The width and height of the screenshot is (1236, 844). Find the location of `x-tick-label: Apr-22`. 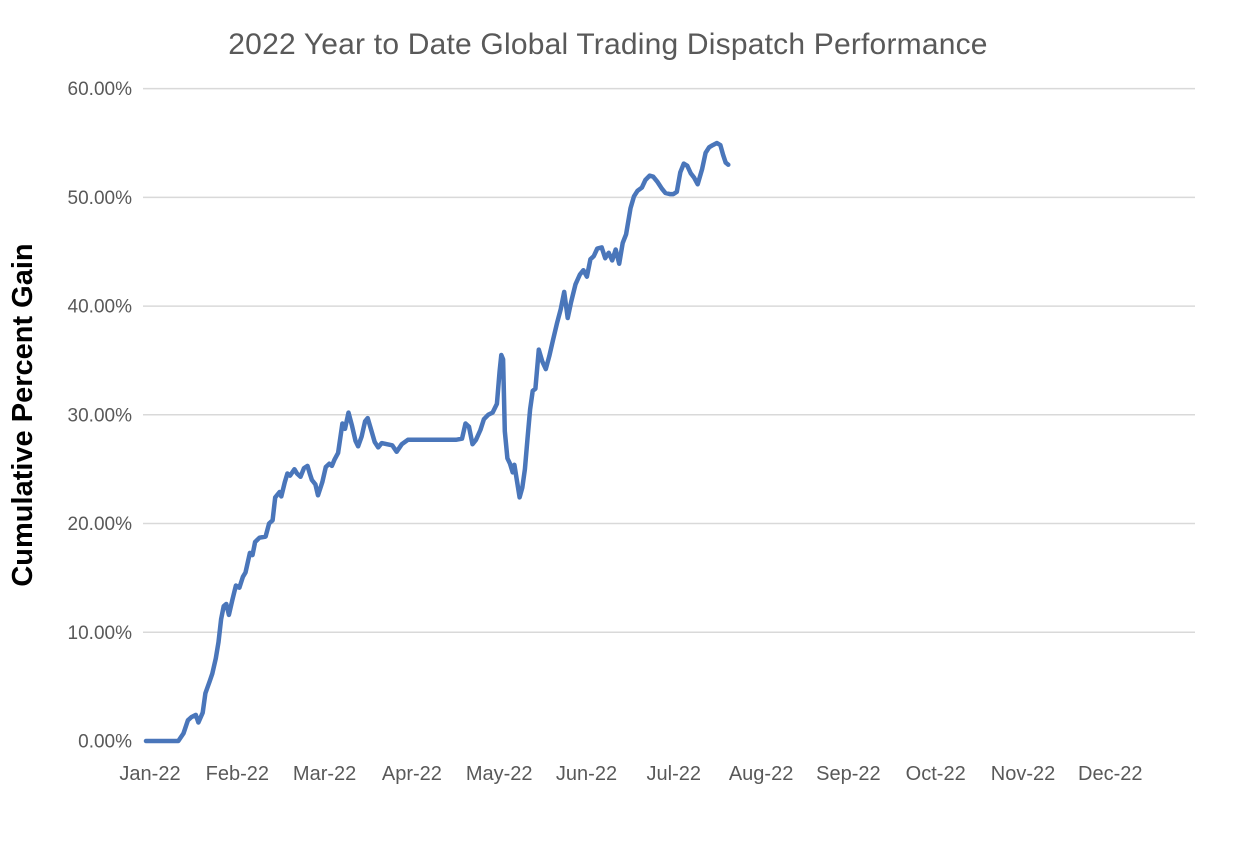

x-tick-label: Apr-22 is located at coordinates (412, 774).